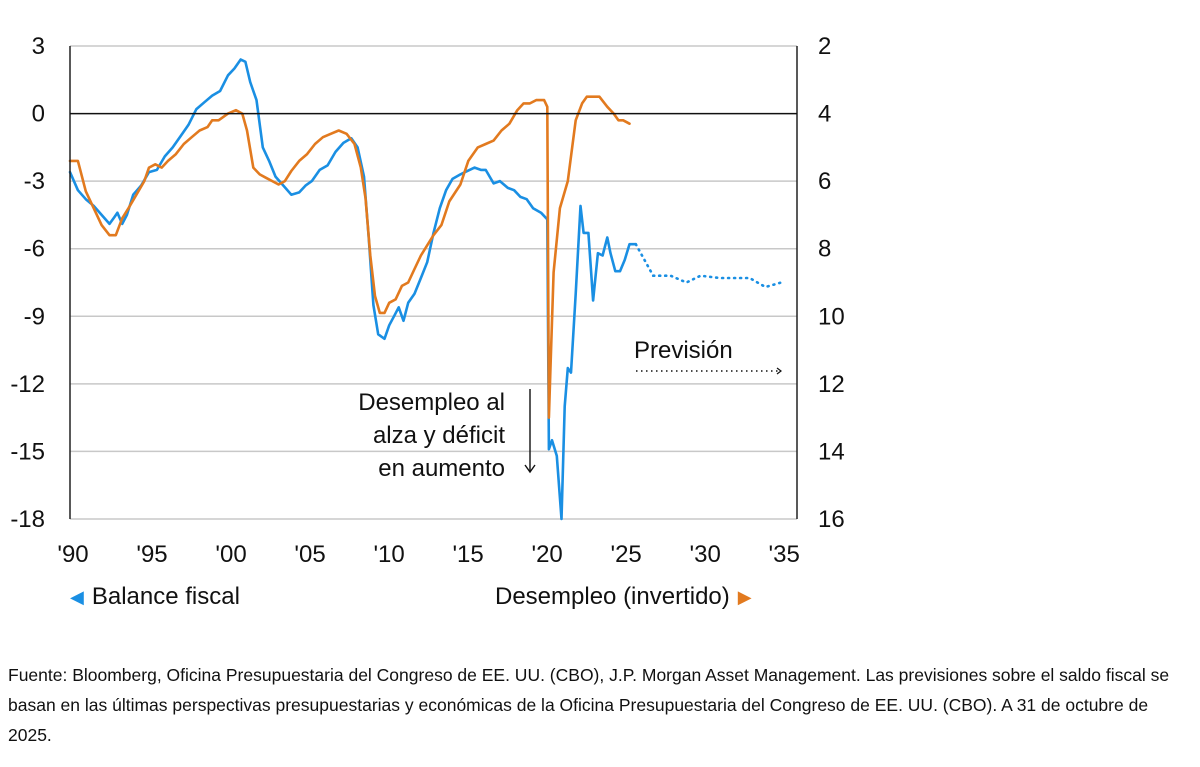 This screenshot has height=767, width=1200. What do you see at coordinates (824, 46) in the screenshot?
I see `right-tick-label: 2` at bounding box center [824, 46].